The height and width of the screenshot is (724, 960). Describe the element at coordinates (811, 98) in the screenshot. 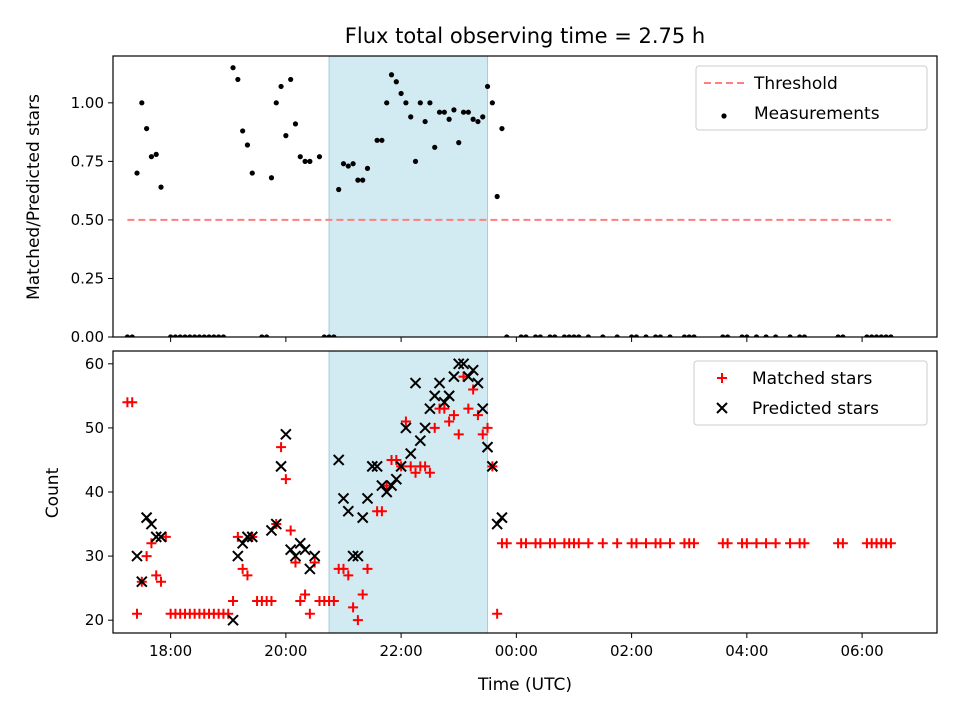

I see `legend: Threshold Measurements` at that location.